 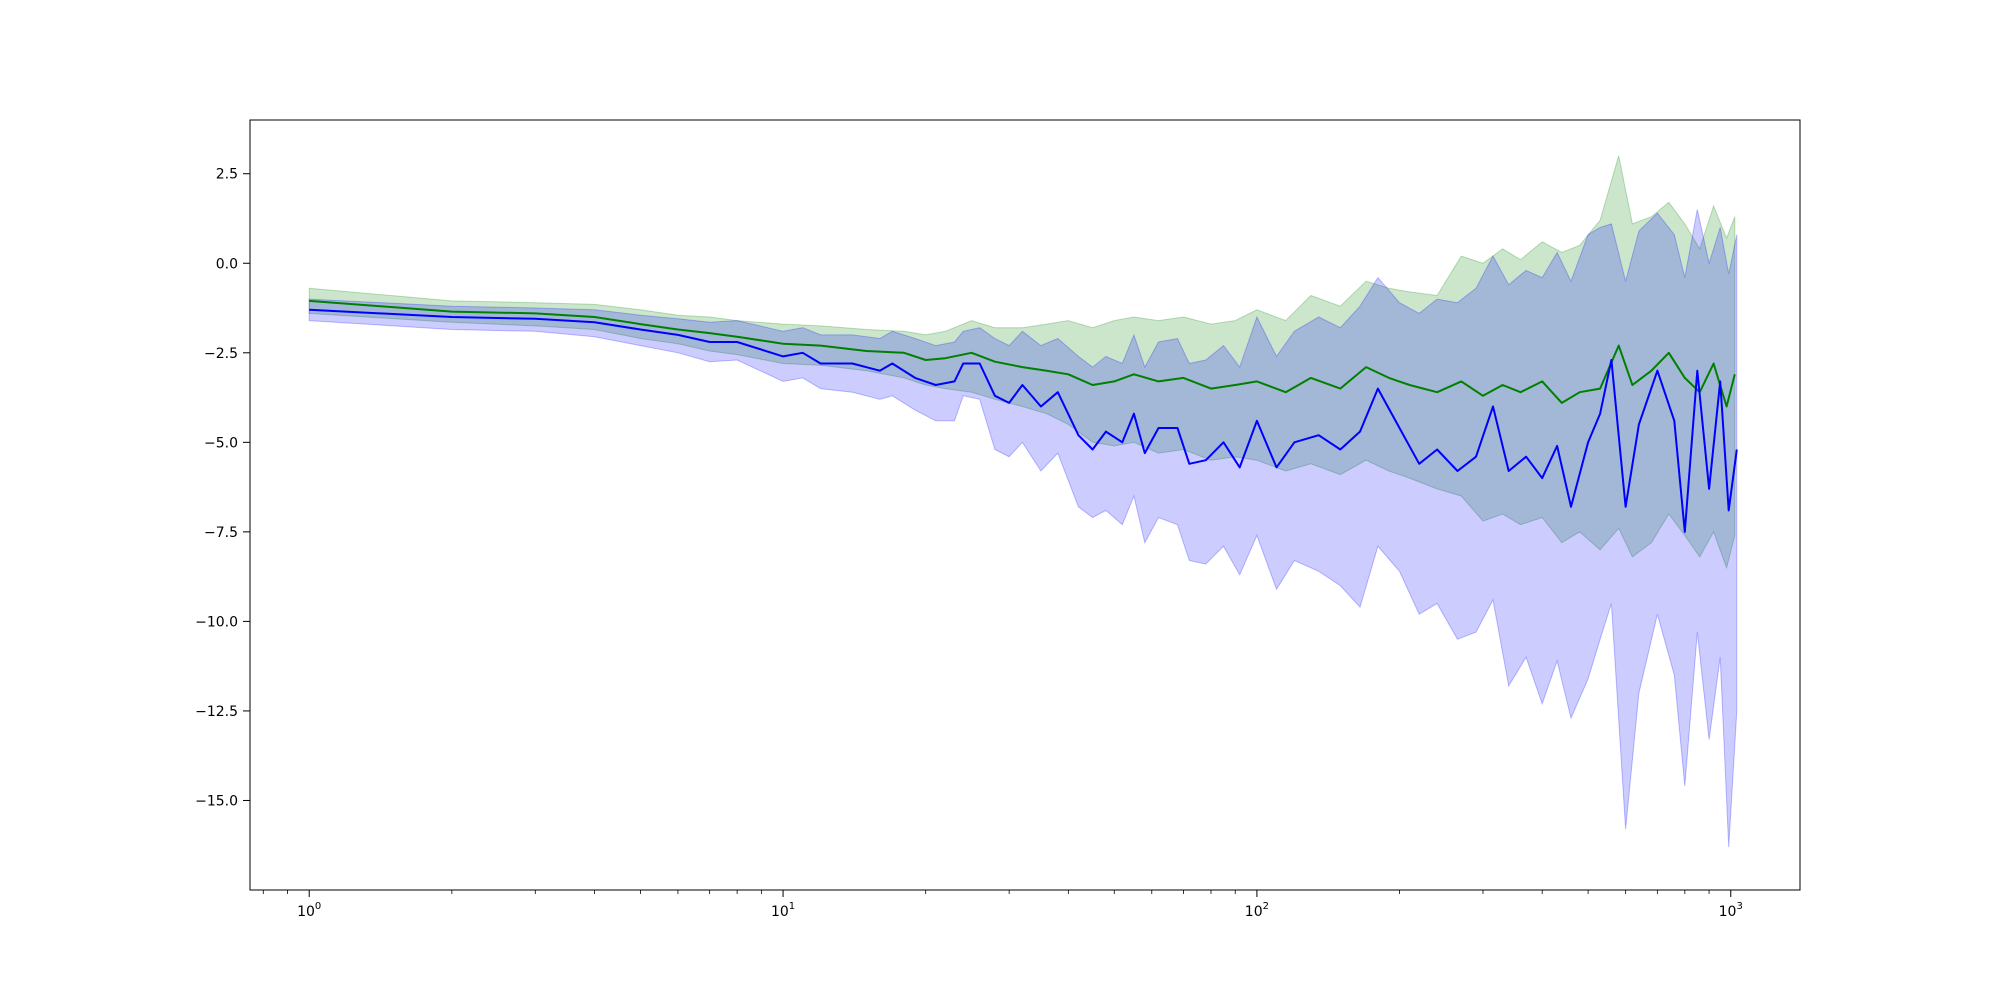 What do you see at coordinates (216, 622) in the screenshot?
I see `y-tick-label: −10.0` at bounding box center [216, 622].